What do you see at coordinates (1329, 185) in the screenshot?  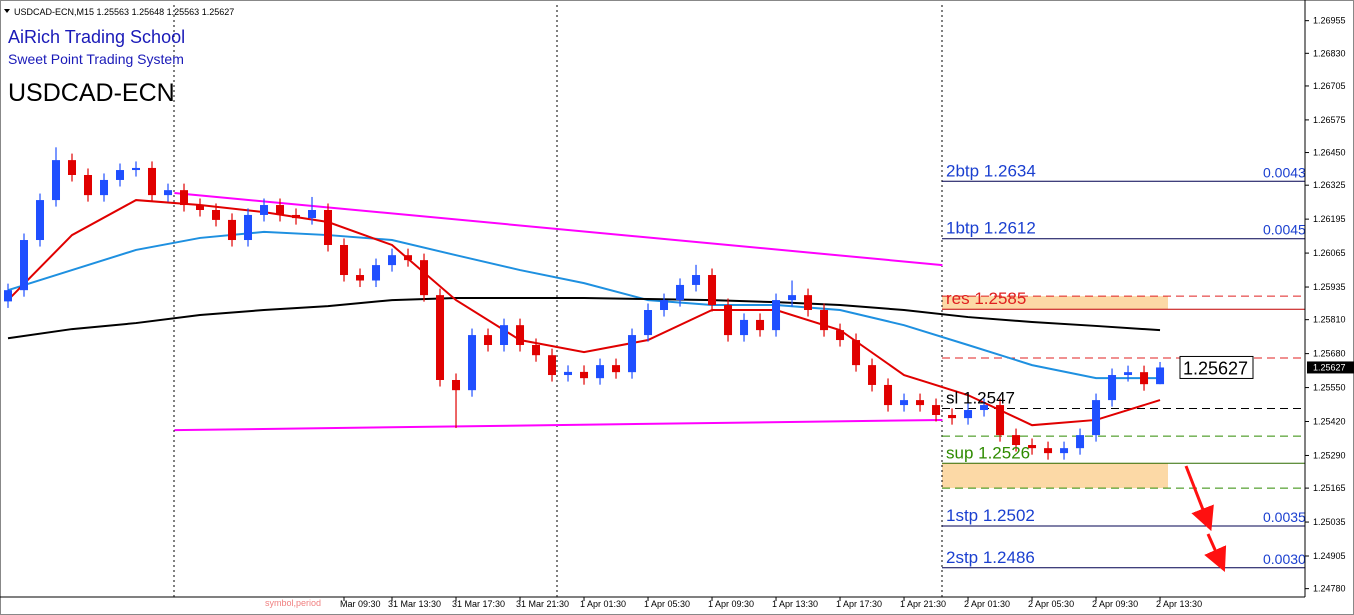 I see `y-tick-label: 1.26325` at bounding box center [1329, 185].